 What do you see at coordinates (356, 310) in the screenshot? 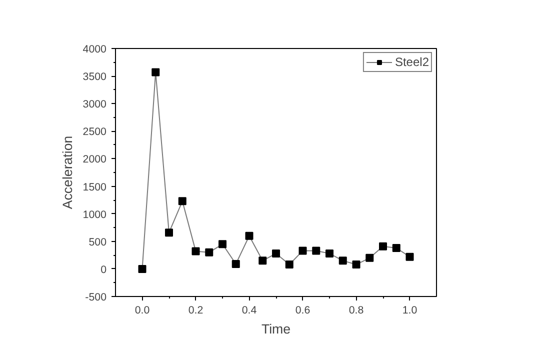
I see `x-tick-label: 0.8` at bounding box center [356, 310].